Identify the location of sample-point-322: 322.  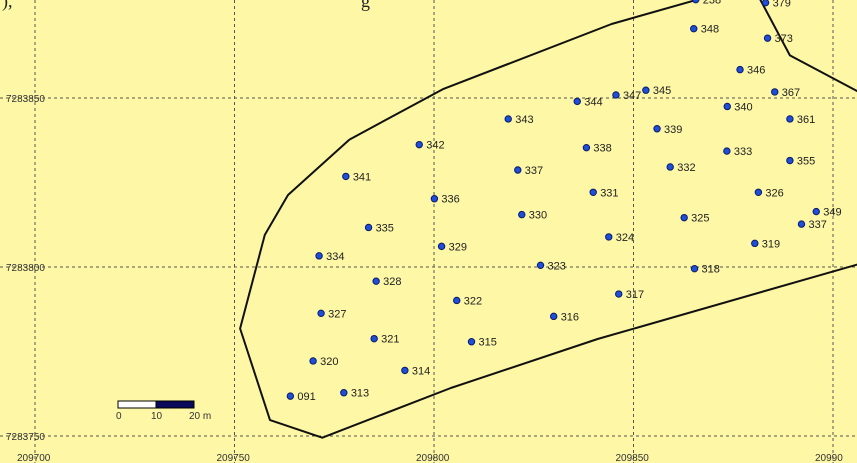
(468, 301).